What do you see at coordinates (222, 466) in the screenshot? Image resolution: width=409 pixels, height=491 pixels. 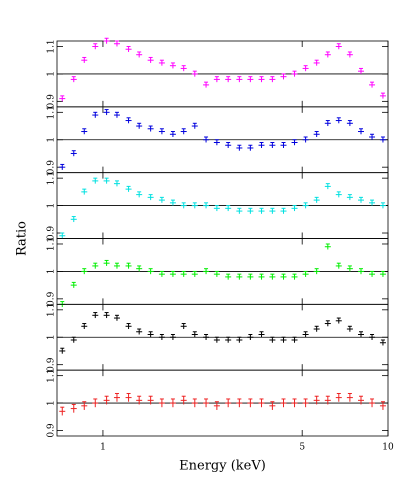 I see `x-axis-label: Energy (keV)` at bounding box center [222, 466].